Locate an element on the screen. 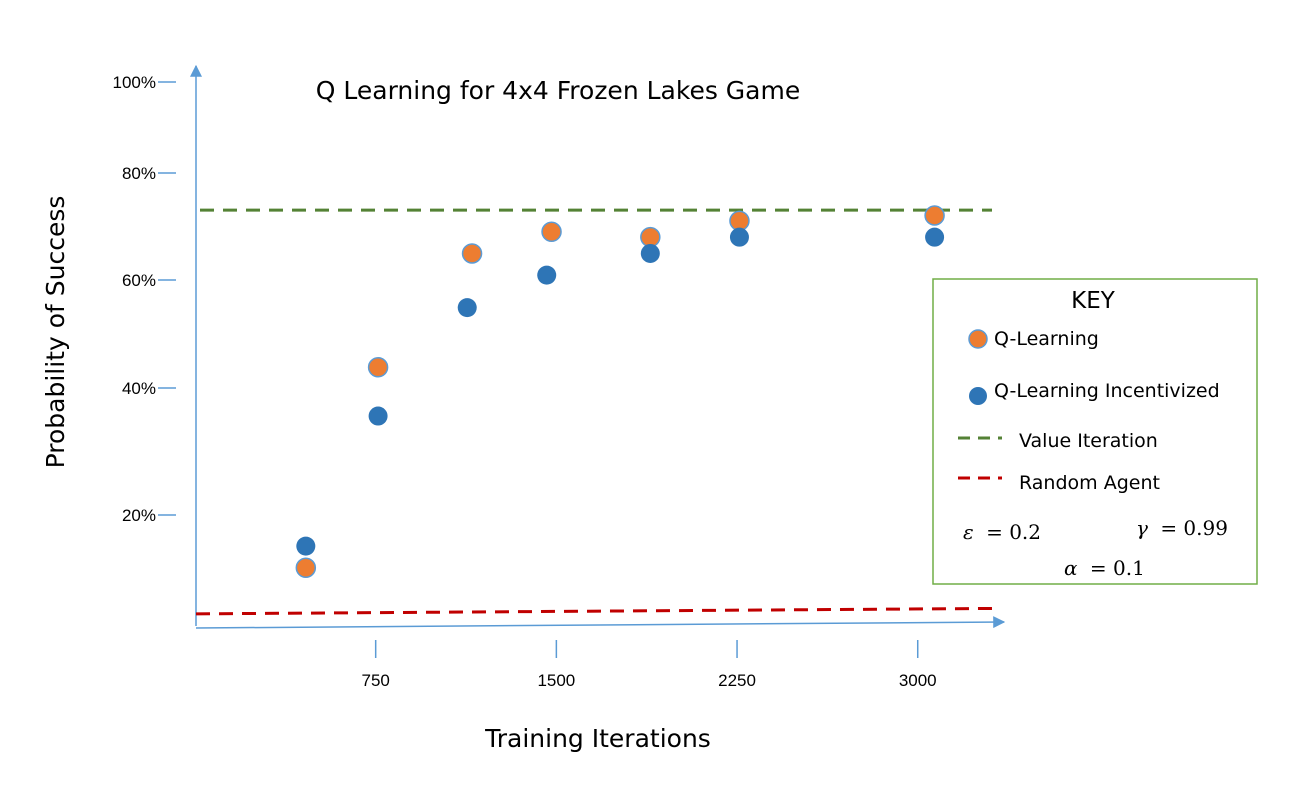 Image resolution: width=1302 pixels, height=806 pixels. legend-label-q-learning: Q-Learning is located at coordinates (1046, 339).